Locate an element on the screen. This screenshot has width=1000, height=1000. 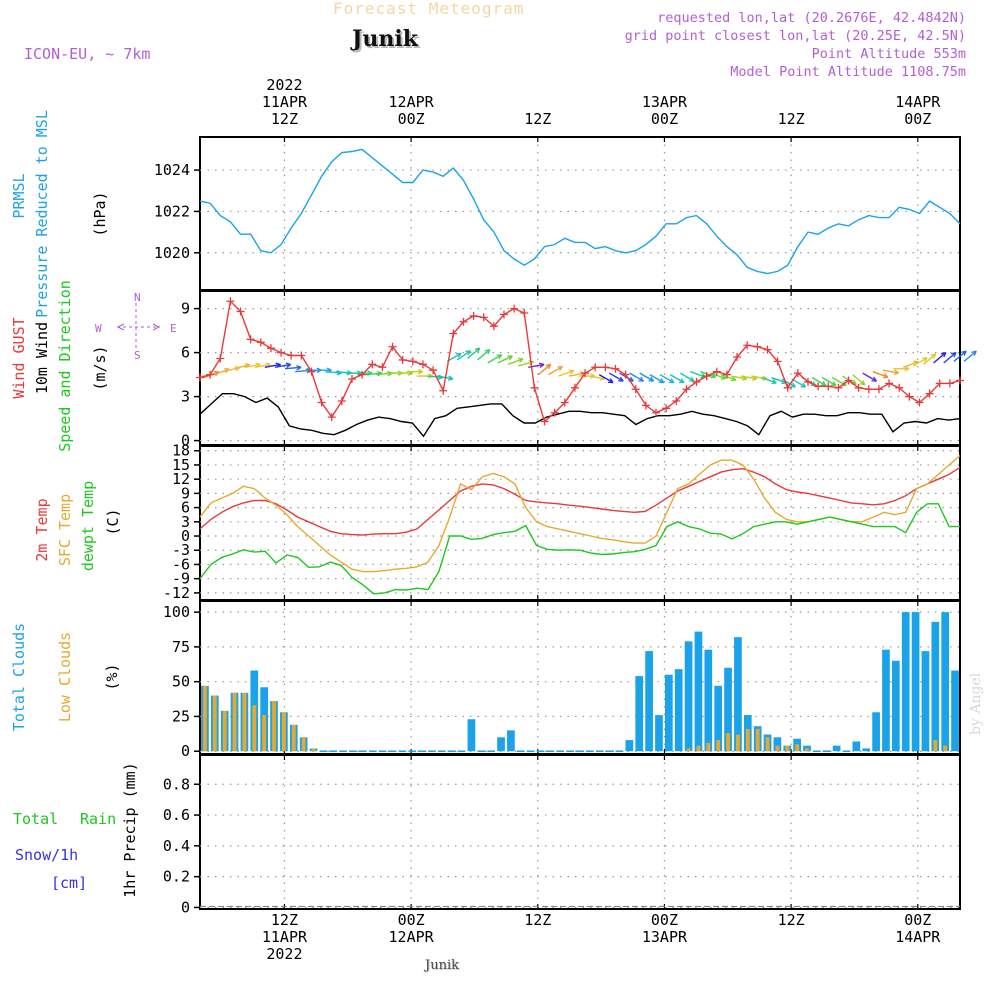
td-line is located at coordinates (579, 549).